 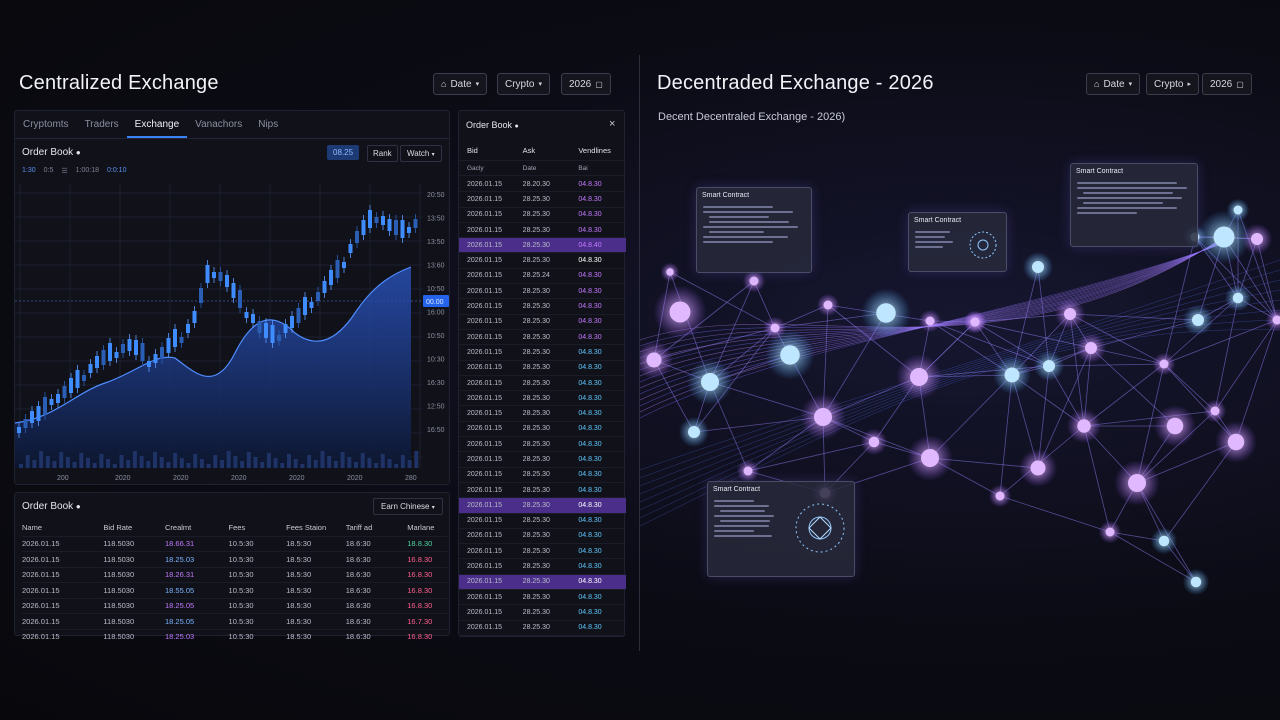 I want to click on order-book-row: 2026.01.15 28.25.24 04.8.30, so click(x=542, y=277).